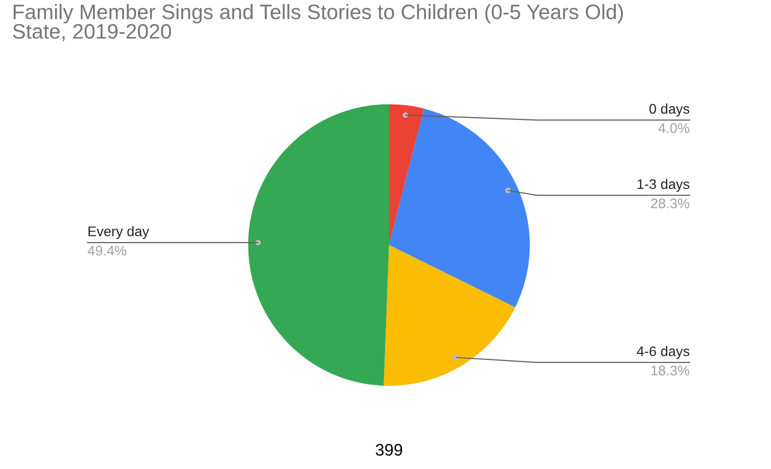  What do you see at coordinates (669, 110) in the screenshot?
I see `slice-label: 0 days` at bounding box center [669, 110].